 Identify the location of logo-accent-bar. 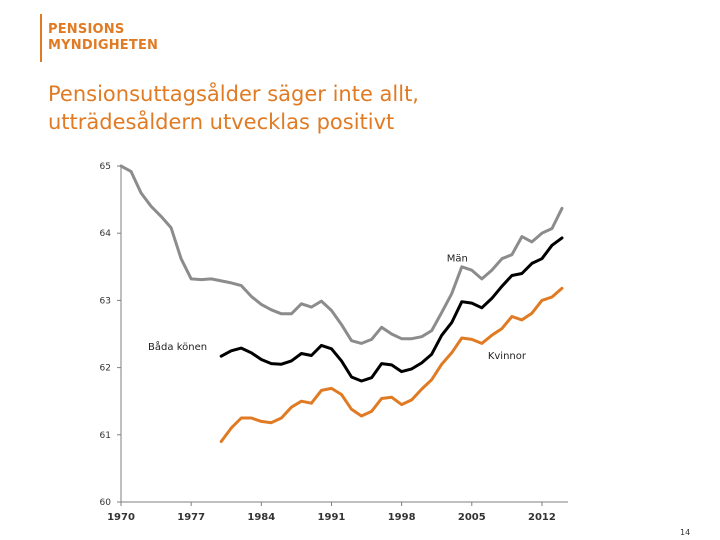
(41, 38).